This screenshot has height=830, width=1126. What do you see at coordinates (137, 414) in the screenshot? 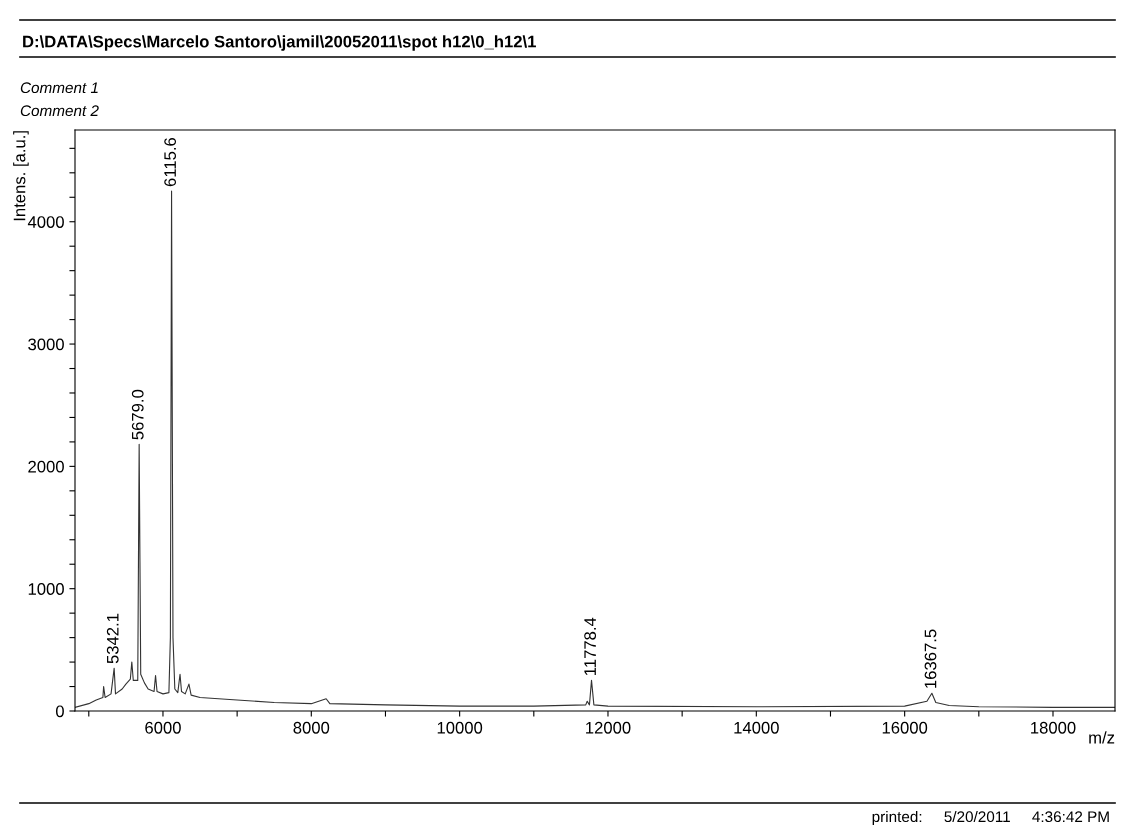
I see `annotation: 5679.0` at bounding box center [137, 414].